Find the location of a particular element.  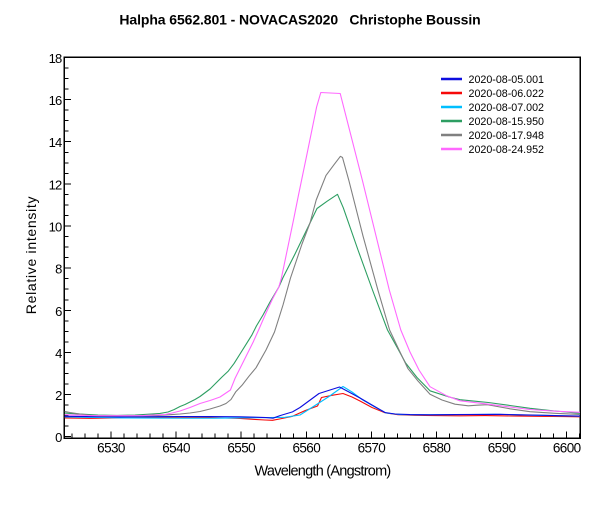

svg-text: 6 is located at coordinates (58, 311).